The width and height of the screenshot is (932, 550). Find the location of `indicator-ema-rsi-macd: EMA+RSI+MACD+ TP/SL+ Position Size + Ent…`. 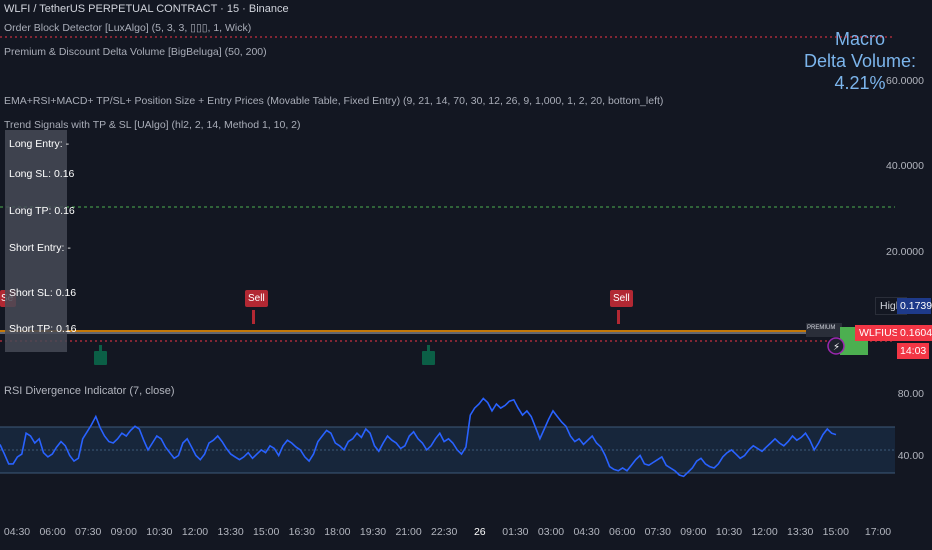

indicator-ema-rsi-macd: EMA+RSI+MACD+ TP/SL+ Position Size + Ent… is located at coordinates (334, 101).